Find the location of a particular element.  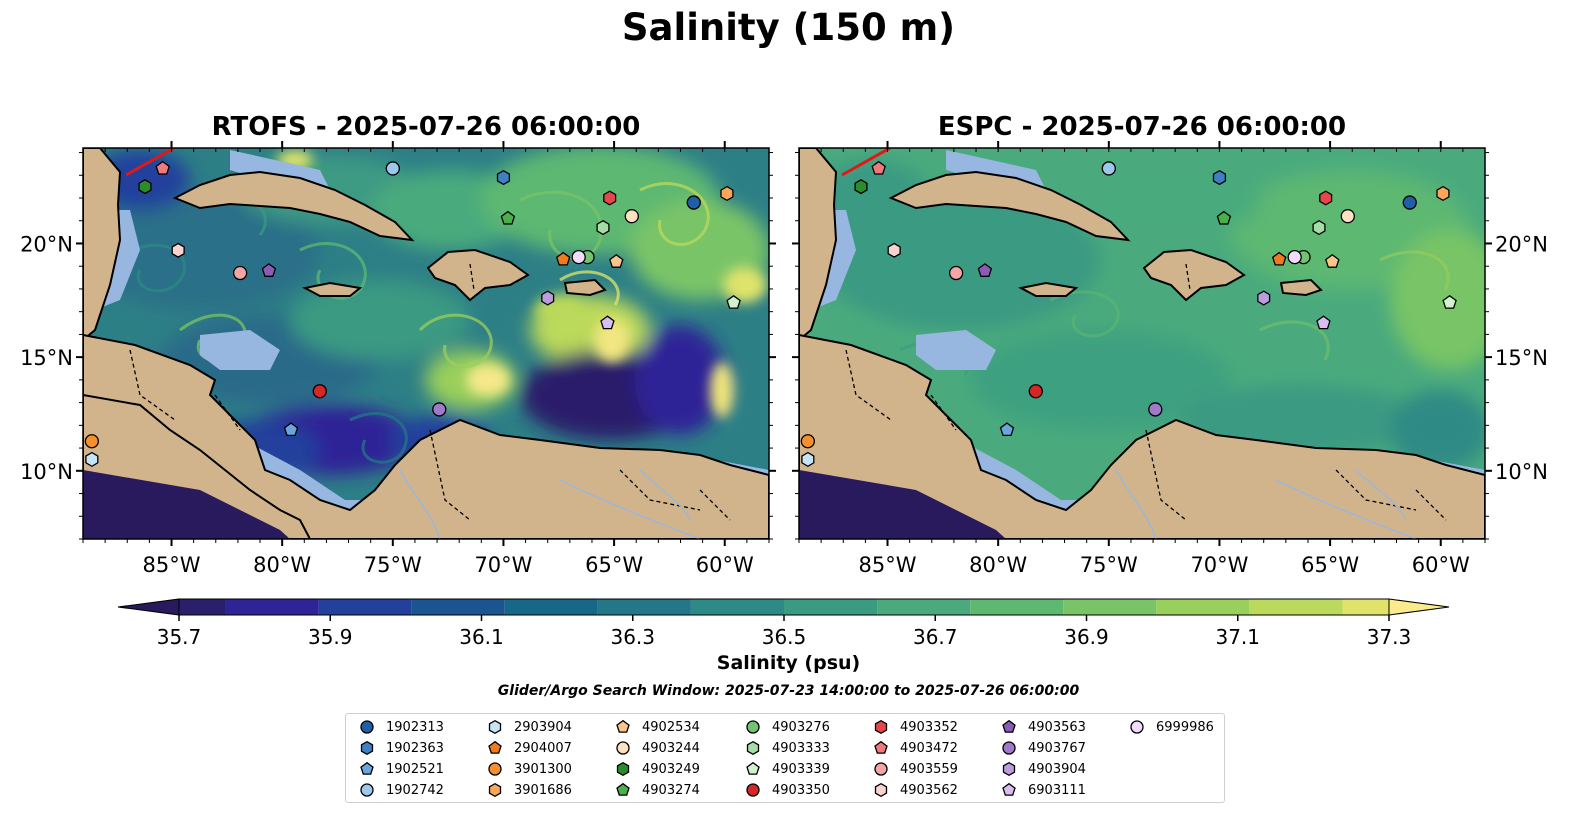

legend-item-4903559: 4903559 is located at coordinates (915, 769).